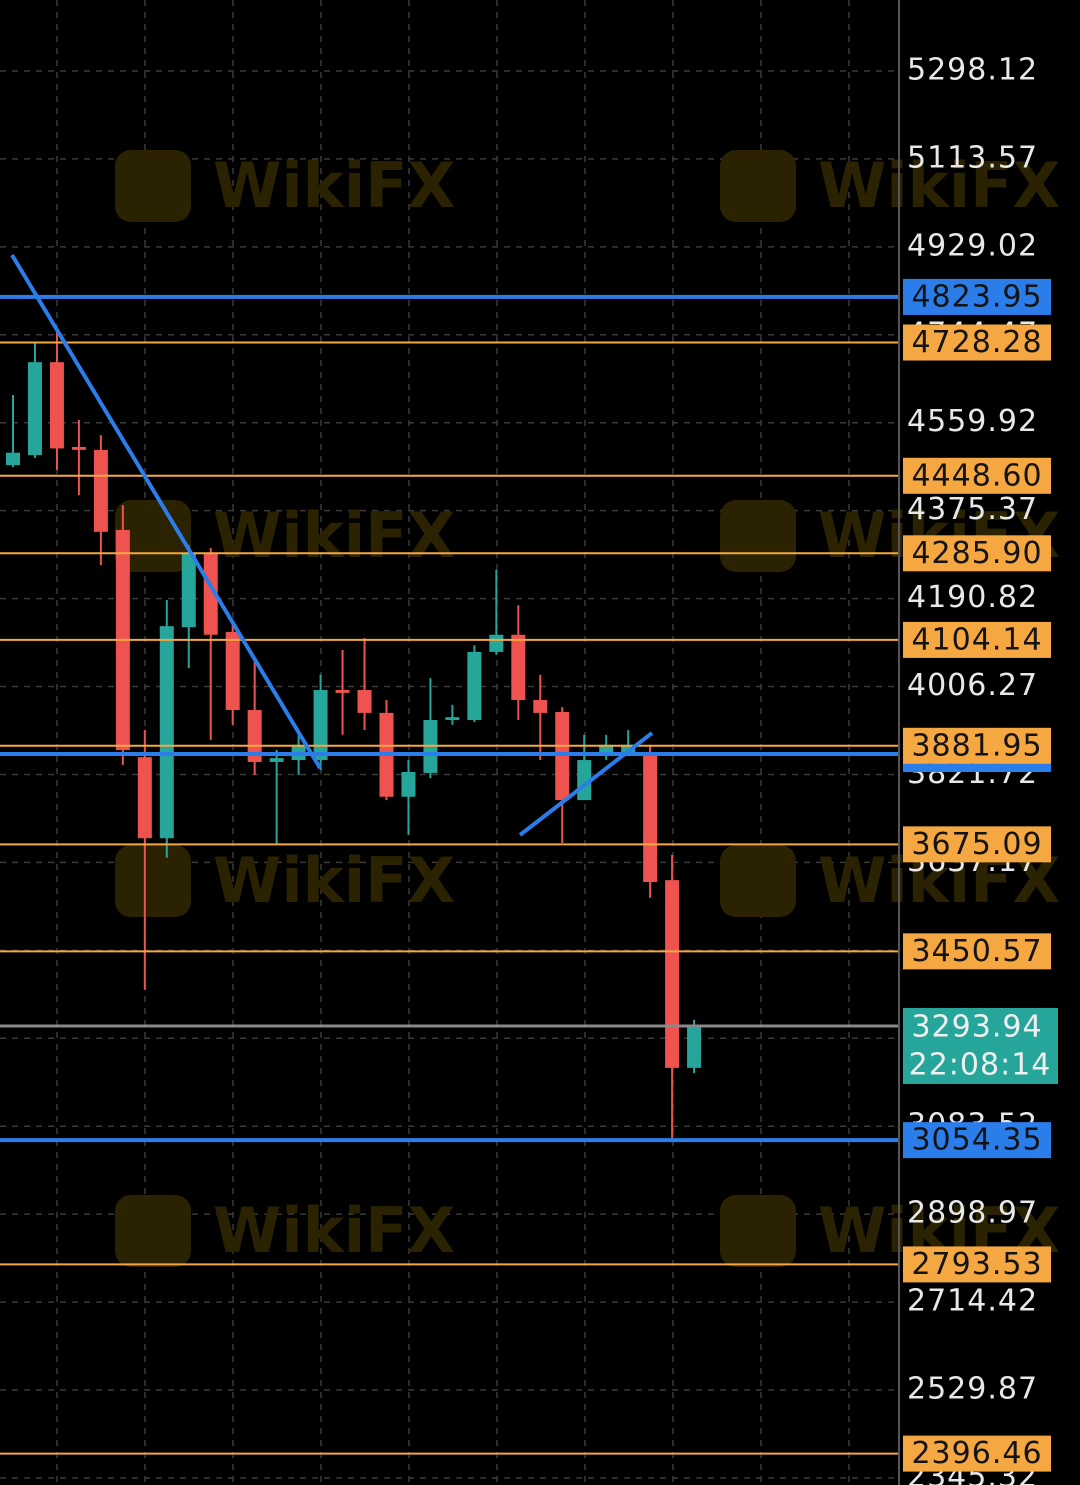 This screenshot has width=1080, height=1485. I want to click on level-label: 4728.28, so click(976, 342).